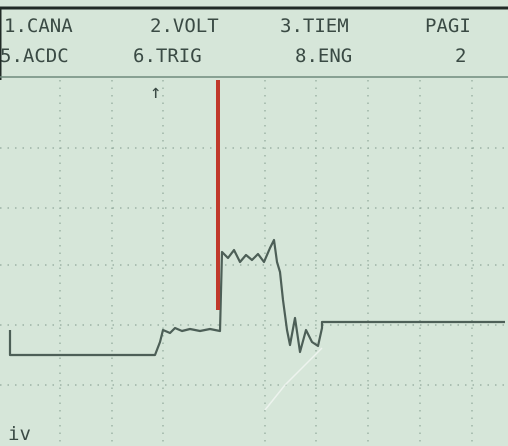 This screenshot has width=508, height=446. Describe the element at coordinates (19, 434) in the screenshot. I see `footer-label: iv` at that location.